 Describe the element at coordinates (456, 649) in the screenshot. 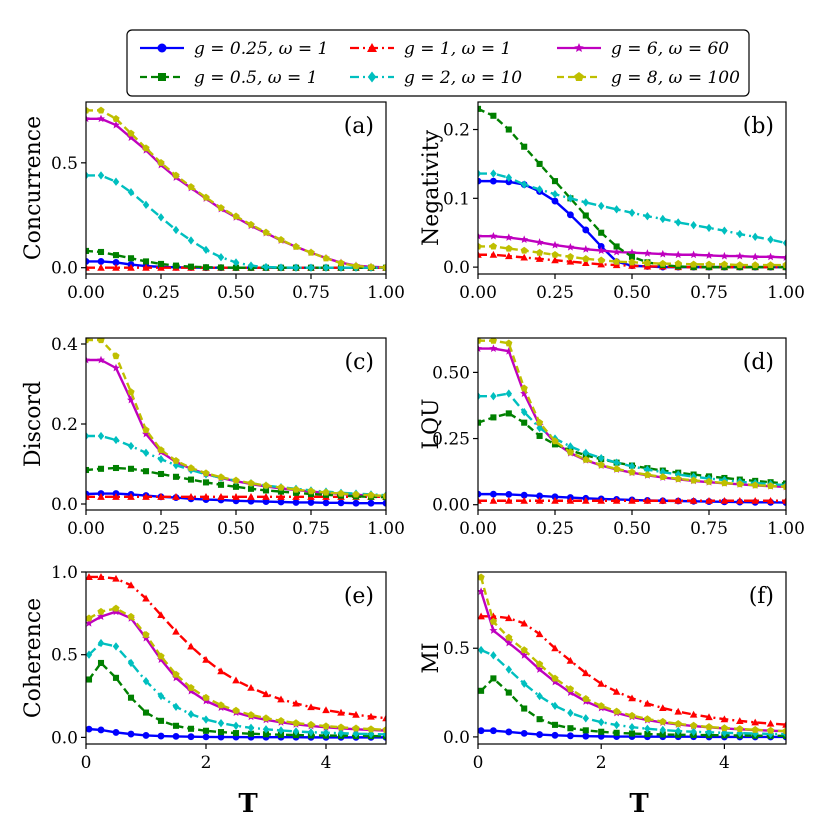

I see `y-tick-label: 0.5` at that location.